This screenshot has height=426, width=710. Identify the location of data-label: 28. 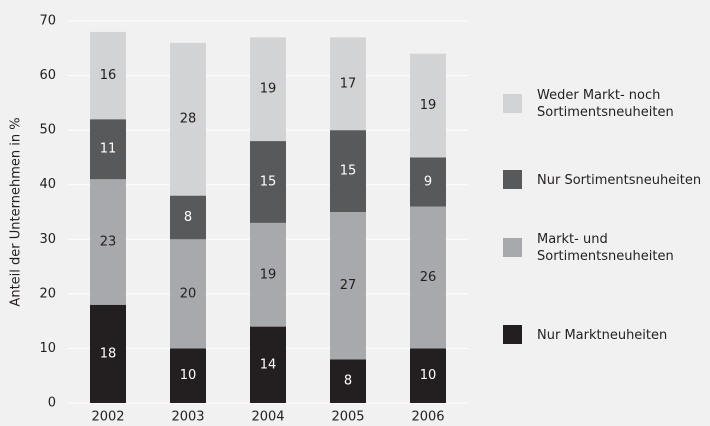
(188, 119).